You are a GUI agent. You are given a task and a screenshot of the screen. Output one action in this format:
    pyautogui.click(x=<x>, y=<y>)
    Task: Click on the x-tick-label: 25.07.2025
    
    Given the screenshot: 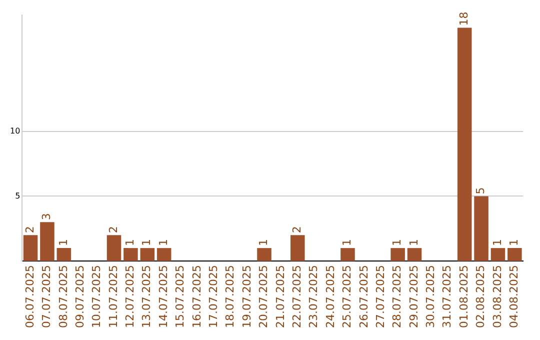 What is the action you would take?
    pyautogui.click(x=347, y=296)
    